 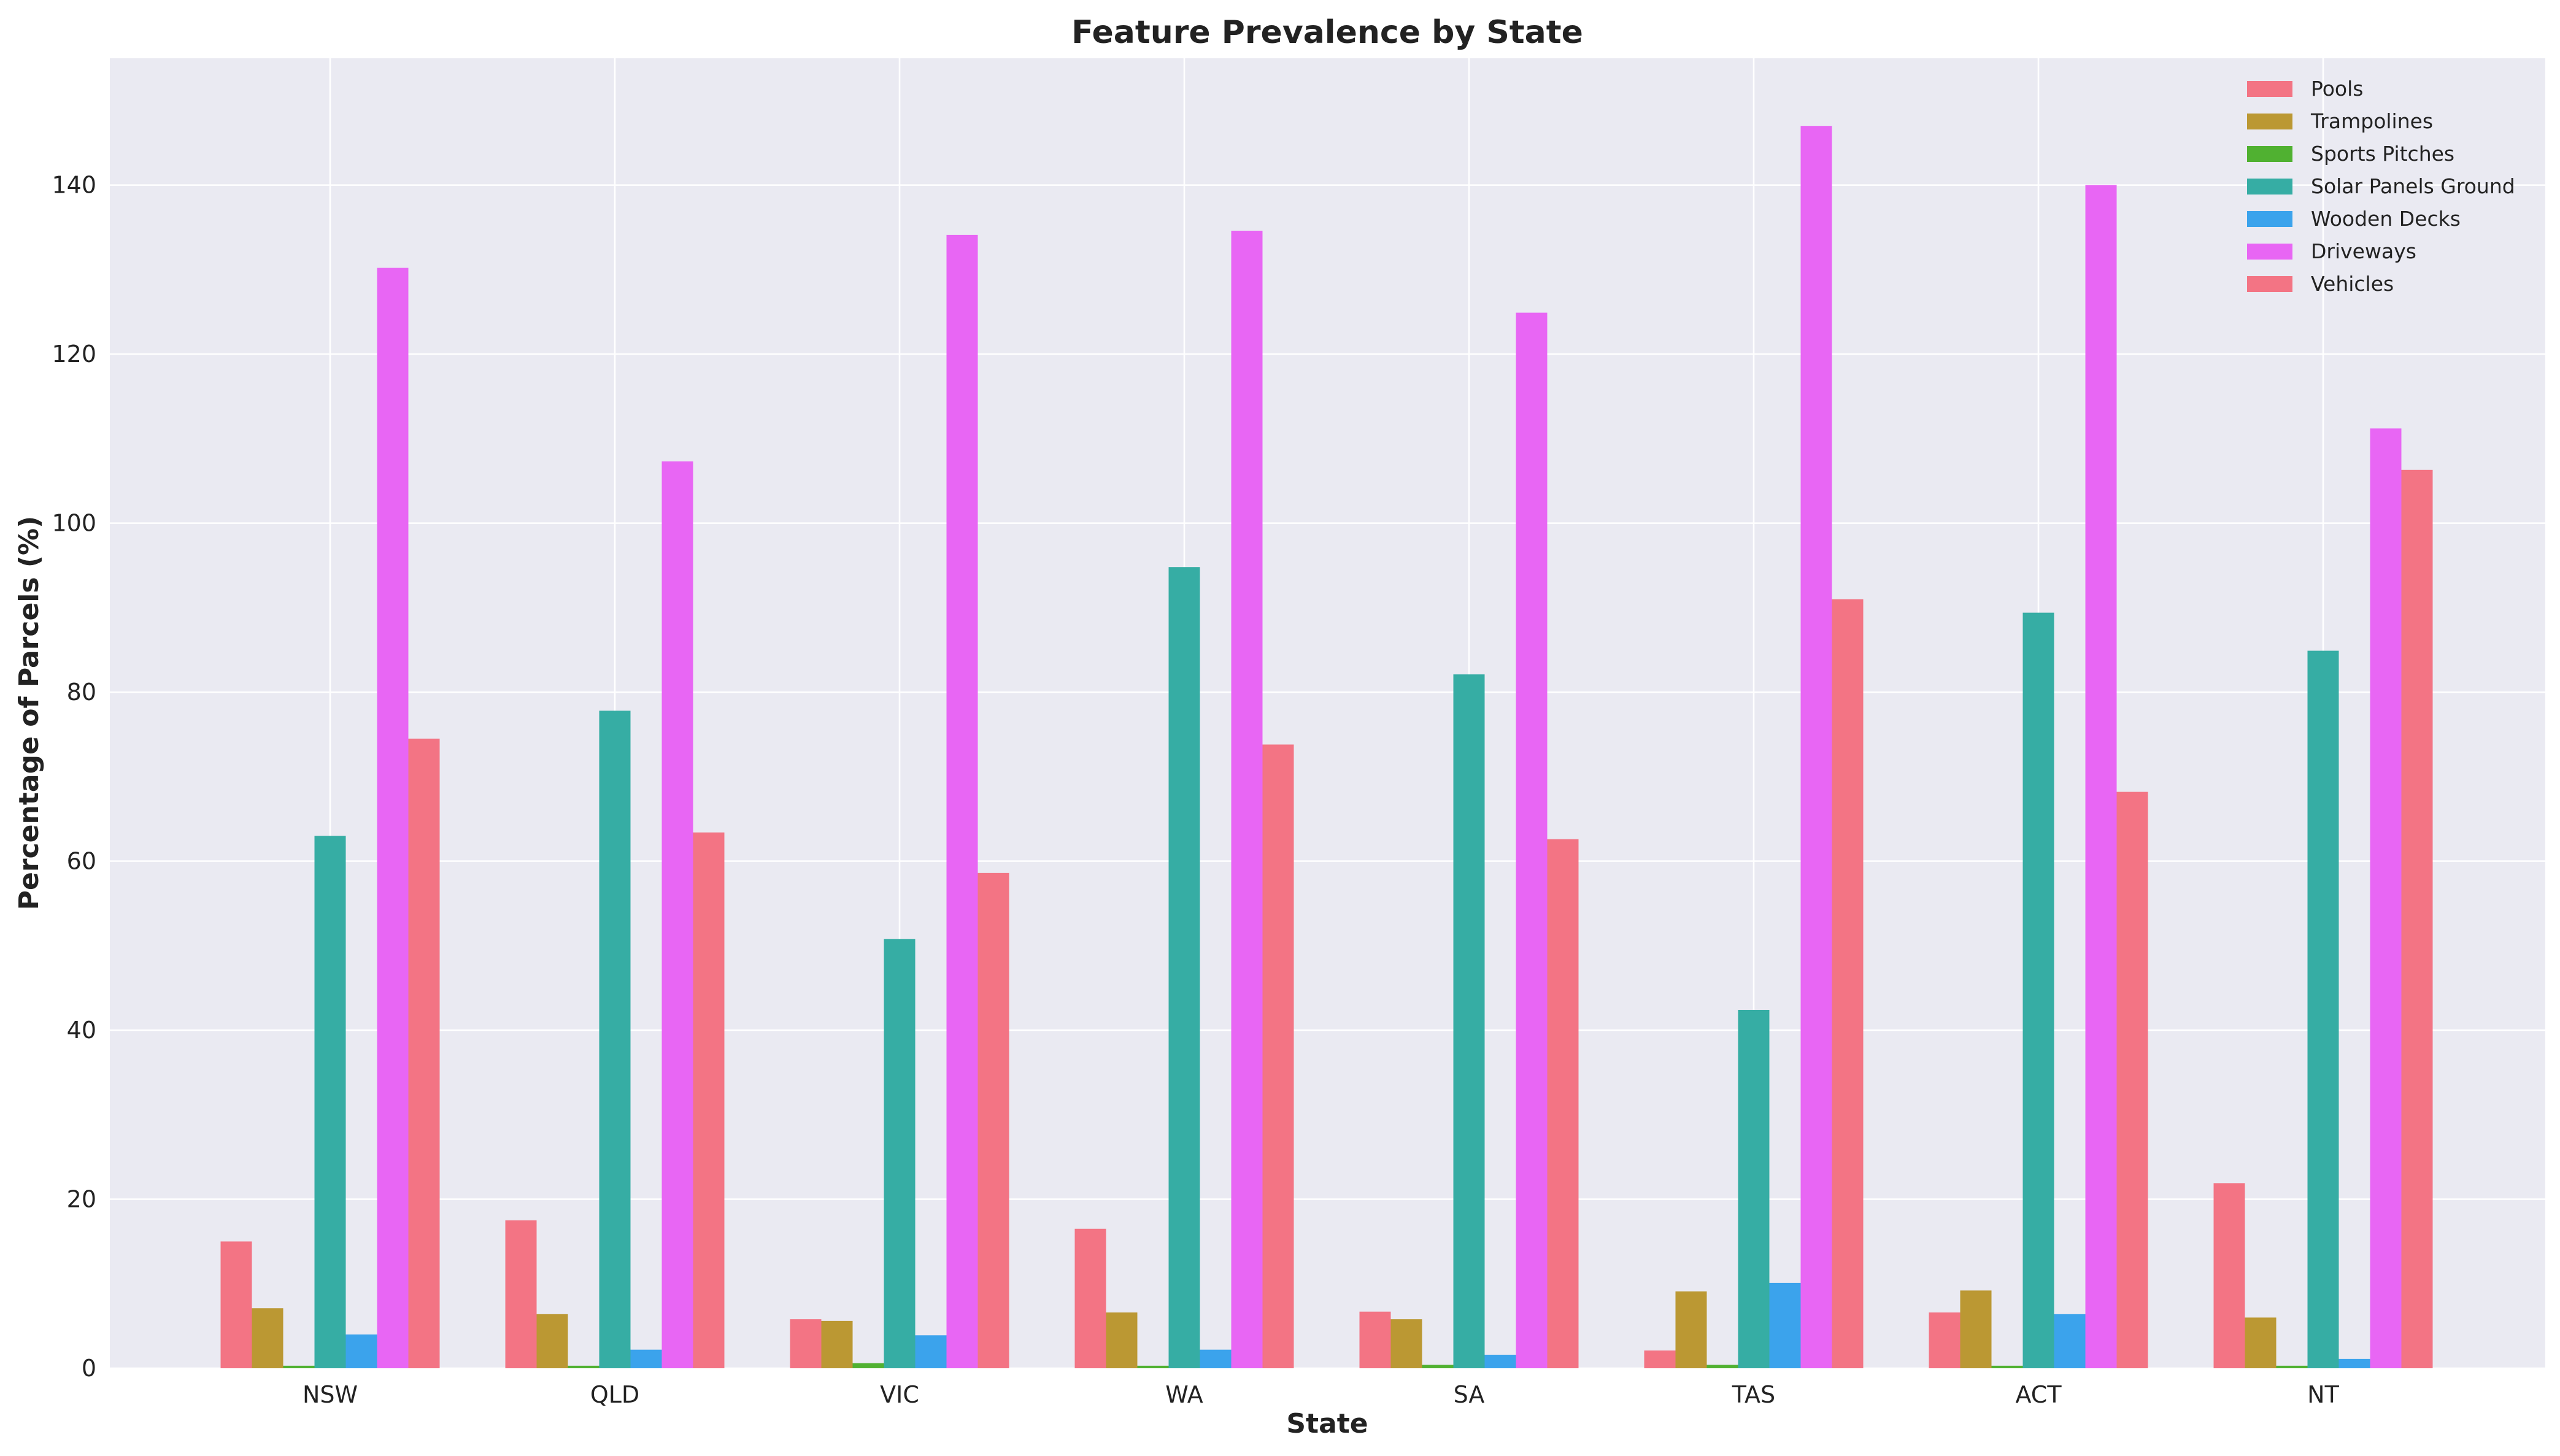 What do you see at coordinates (900, 1153) in the screenshot?
I see `bar-solar-panels-ground-vic` at bounding box center [900, 1153].